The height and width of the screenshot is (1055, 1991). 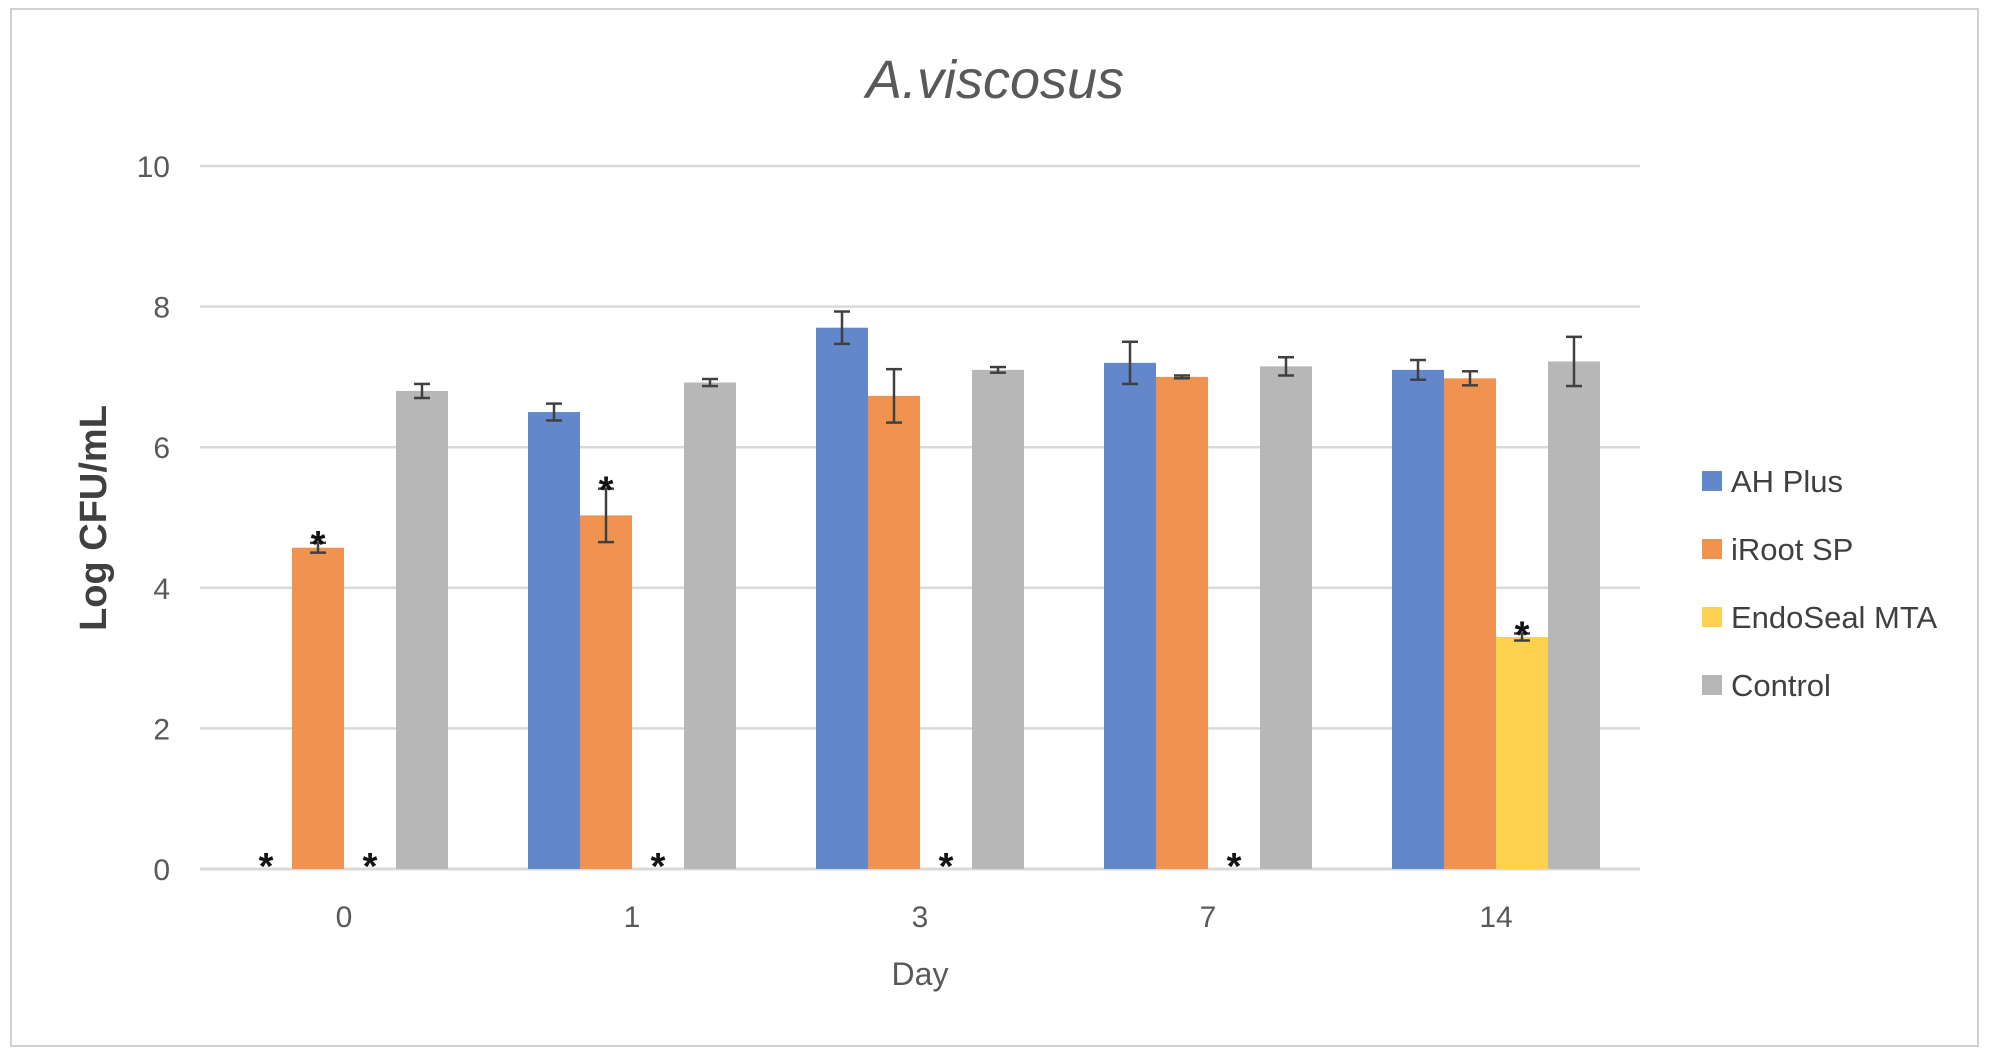 I want to click on x-tick-labels: 0 1 3 7 14, so click(x=924, y=917).